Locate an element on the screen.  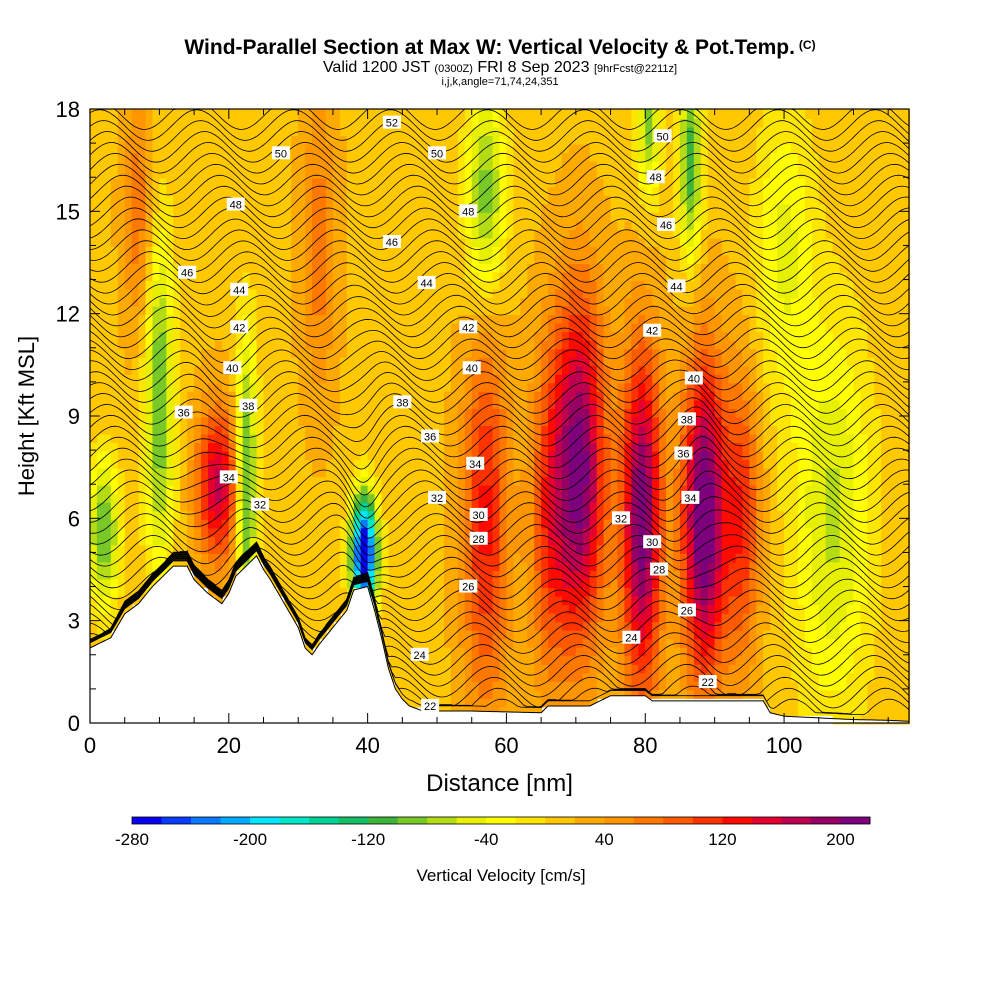
terrain-mask is located at coordinates (499, 639).